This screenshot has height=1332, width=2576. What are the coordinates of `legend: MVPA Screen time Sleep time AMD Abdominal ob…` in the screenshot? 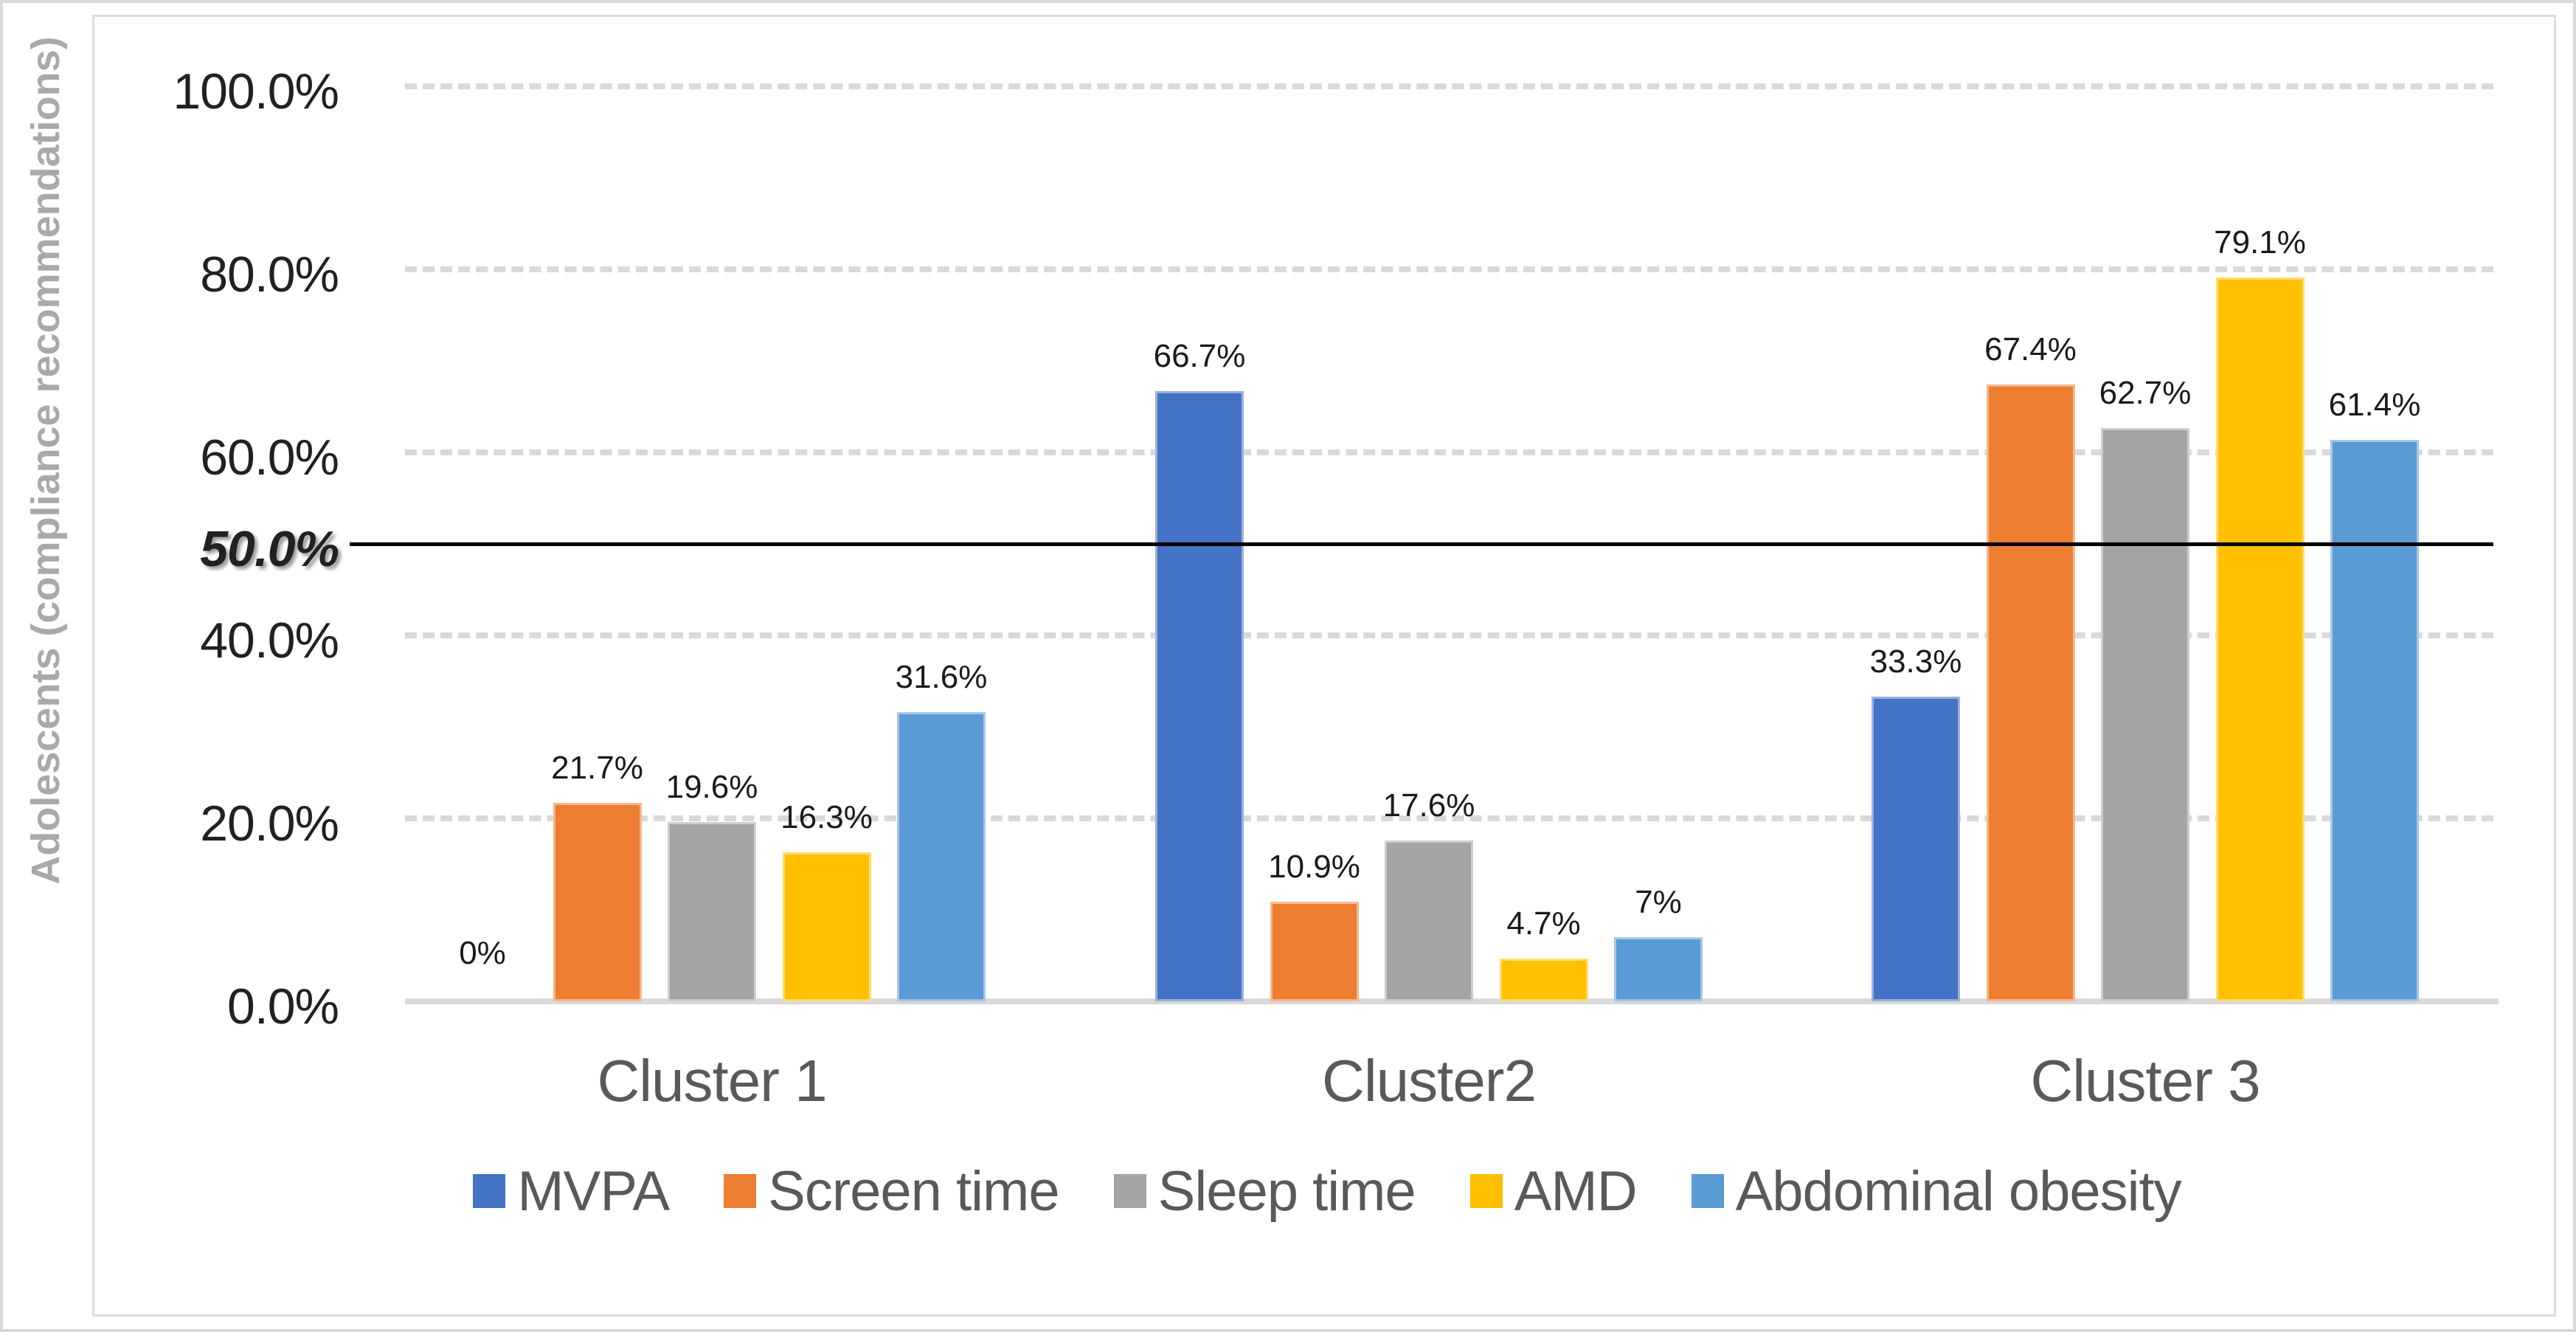 It's located at (1327, 1191).